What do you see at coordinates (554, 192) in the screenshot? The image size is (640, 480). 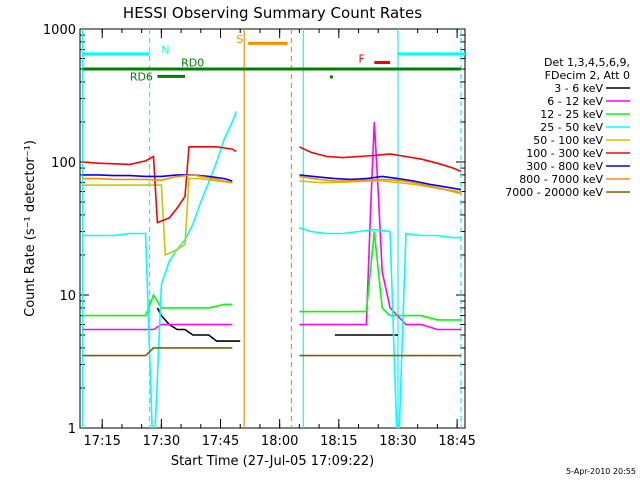 I see `legend-entry: 7000 - 20000 keV` at bounding box center [554, 192].